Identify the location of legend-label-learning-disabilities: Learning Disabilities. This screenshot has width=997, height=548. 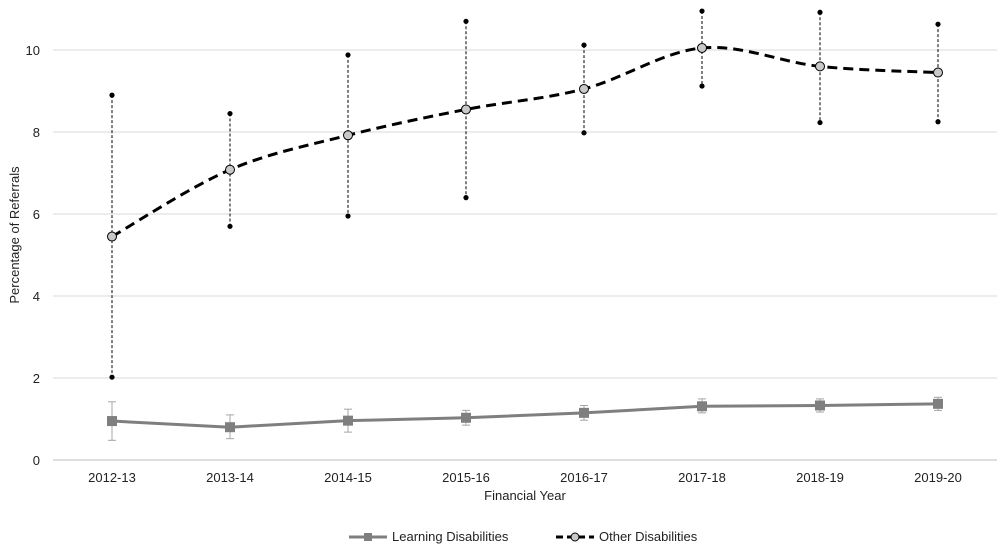
(450, 536).